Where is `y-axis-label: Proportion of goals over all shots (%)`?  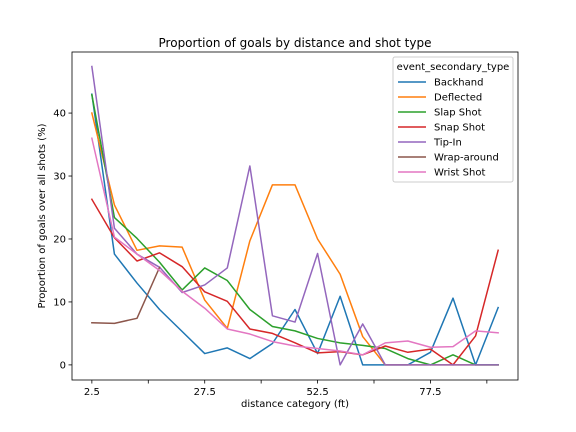 y-axis-label: Proportion of goals over all shots (%) is located at coordinates (42, 215).